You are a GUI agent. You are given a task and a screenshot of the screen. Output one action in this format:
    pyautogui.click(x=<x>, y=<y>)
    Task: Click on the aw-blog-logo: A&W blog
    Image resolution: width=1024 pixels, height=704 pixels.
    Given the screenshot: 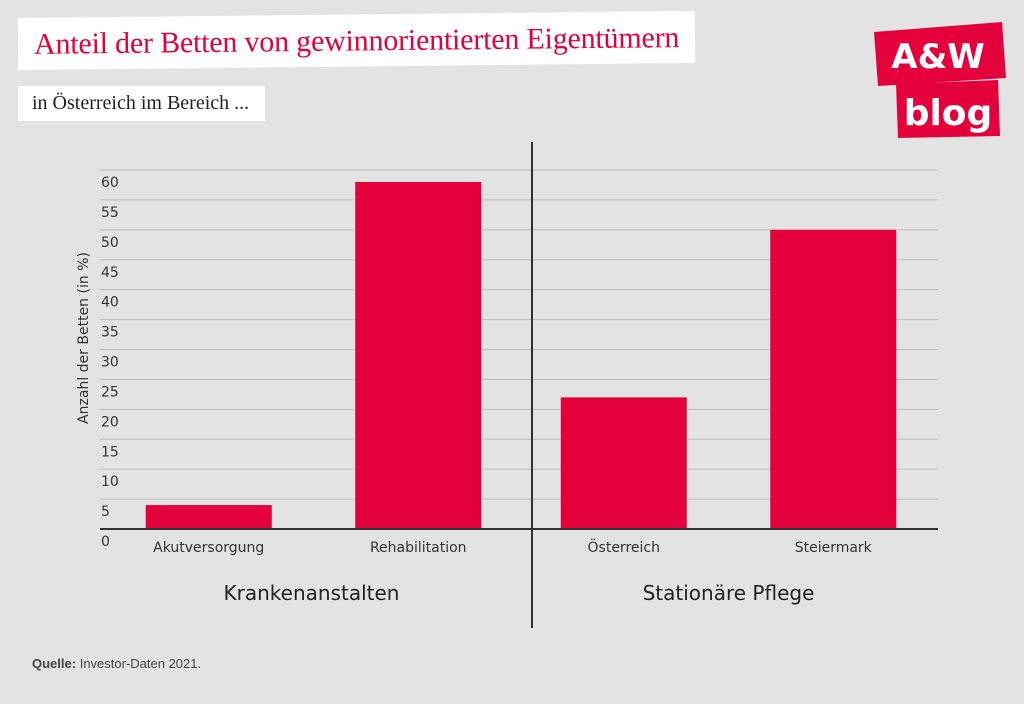 What is the action you would take?
    pyautogui.click(x=940, y=80)
    